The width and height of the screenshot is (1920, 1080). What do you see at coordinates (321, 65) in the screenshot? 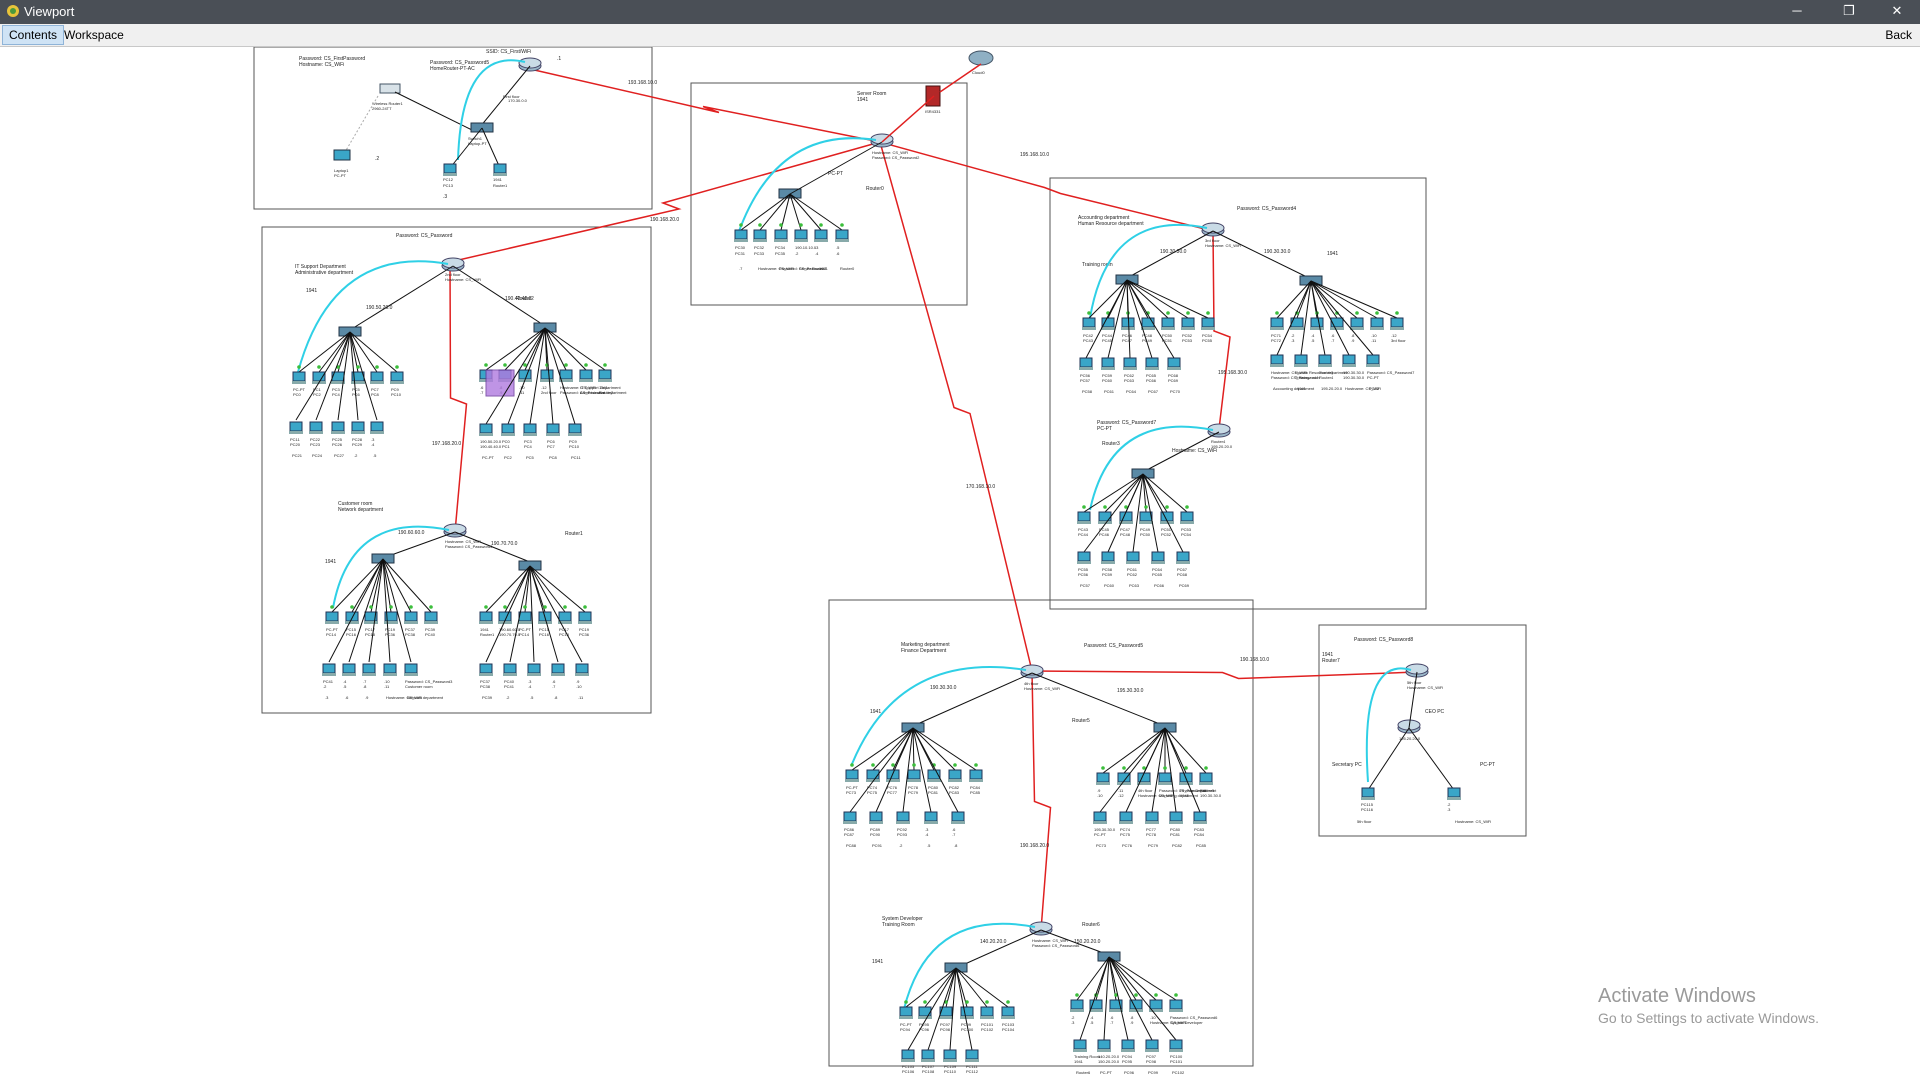
I see `area-label: Hostname: CS_WiFi` at bounding box center [321, 65].